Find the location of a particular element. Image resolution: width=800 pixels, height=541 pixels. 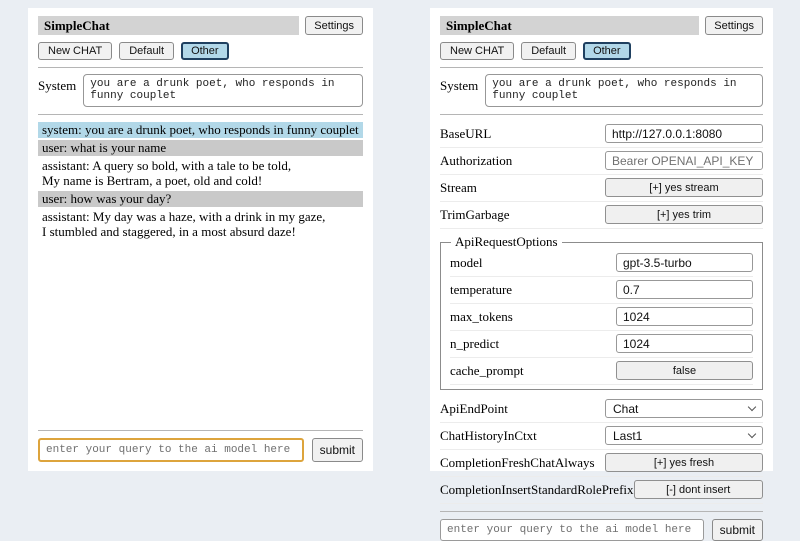

setting-row-authorization: Authorization is located at coordinates (601, 161).